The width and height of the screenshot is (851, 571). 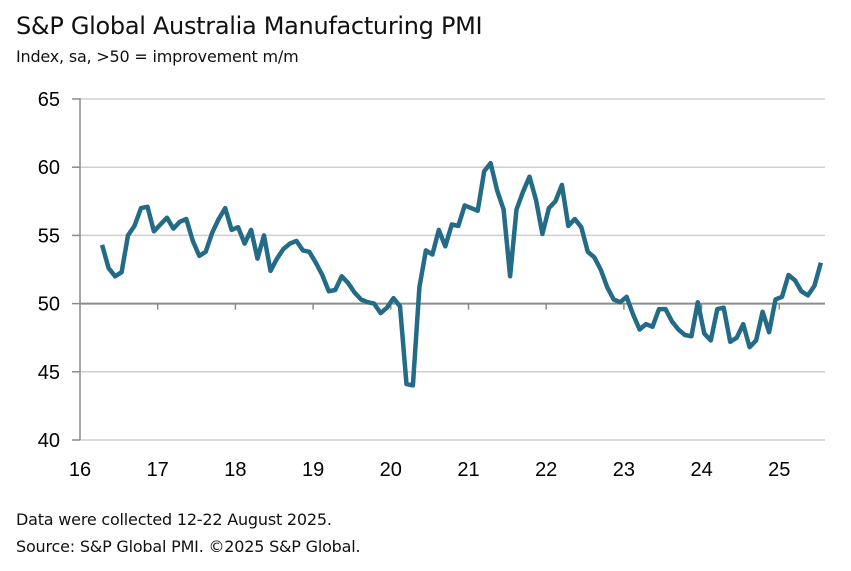 What do you see at coordinates (235, 470) in the screenshot?
I see `x-tick-label: 18` at bounding box center [235, 470].